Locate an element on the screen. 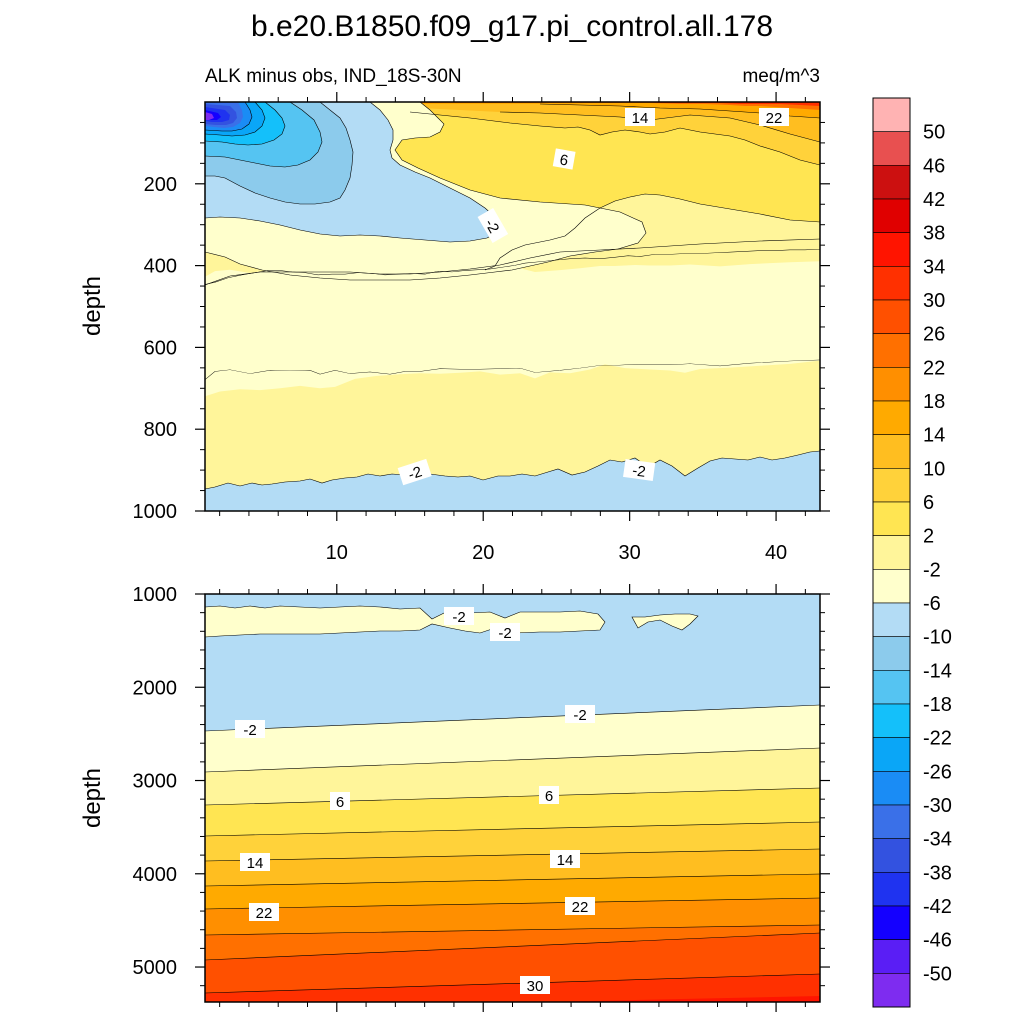 The image size is (1024, 1024). bot-ytick-label: 2000 is located at coordinates (155, 688).